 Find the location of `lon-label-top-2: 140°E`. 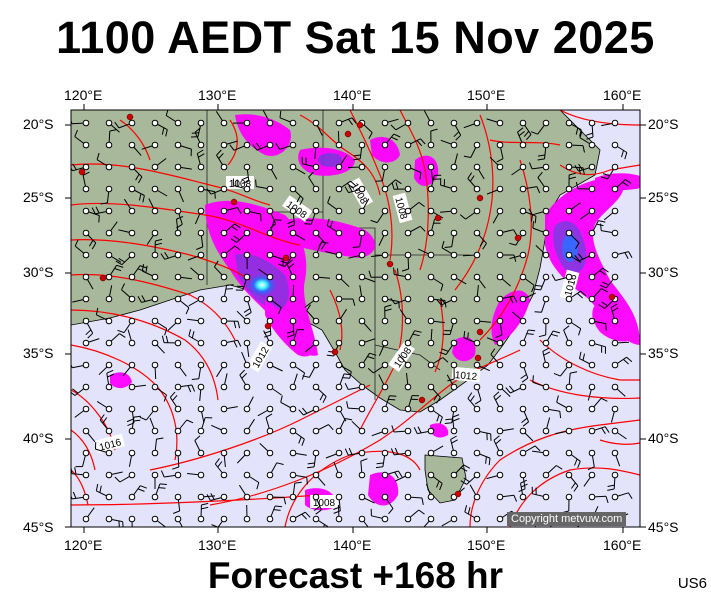

lon-label-top-2: 140°E is located at coordinates (352, 95).